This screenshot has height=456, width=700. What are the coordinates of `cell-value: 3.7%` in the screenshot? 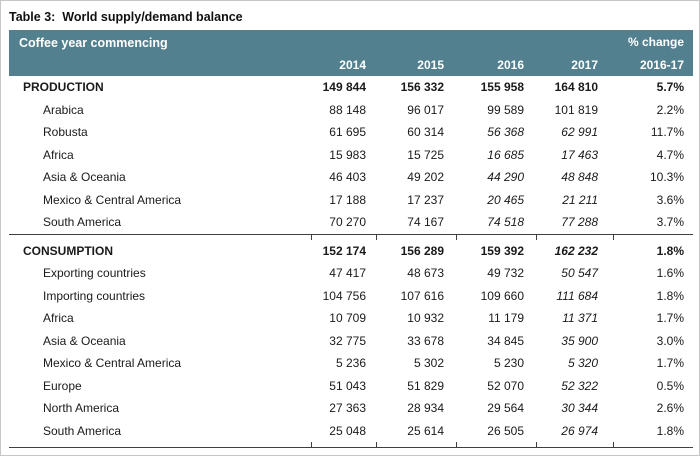 It's located at (670, 222).